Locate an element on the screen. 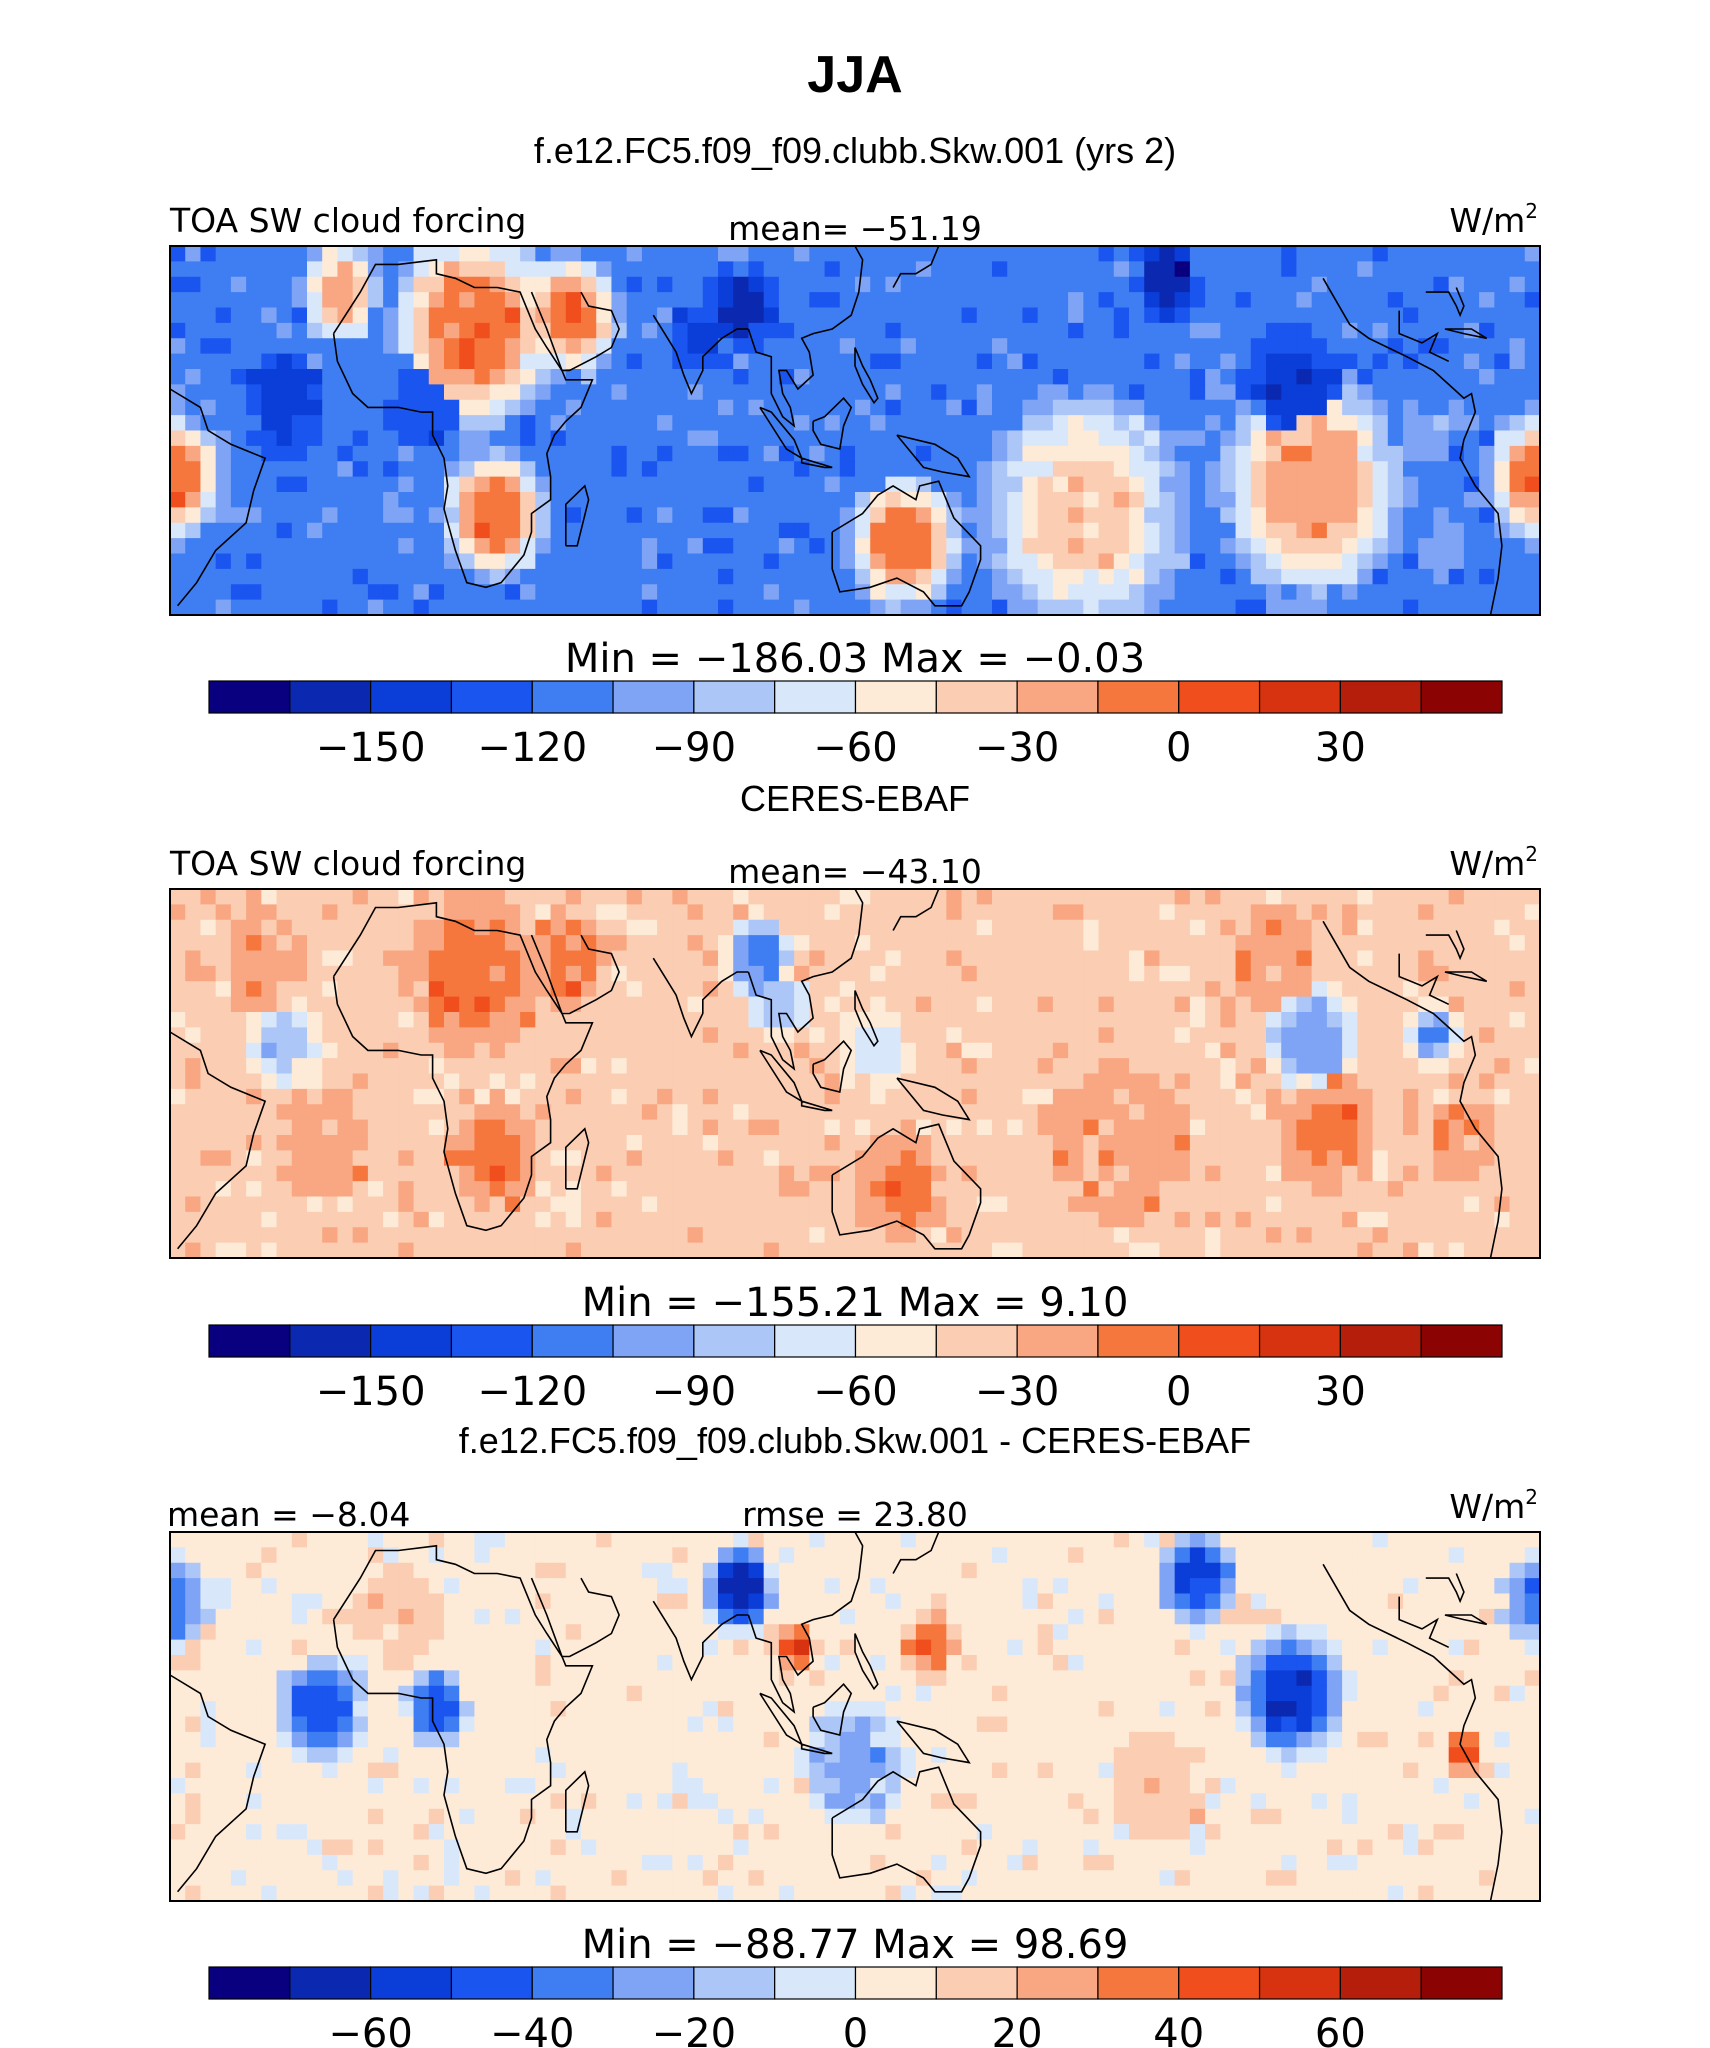 The width and height of the screenshot is (1710, 2048). coastline-australia is located at coordinates (906, 1186).